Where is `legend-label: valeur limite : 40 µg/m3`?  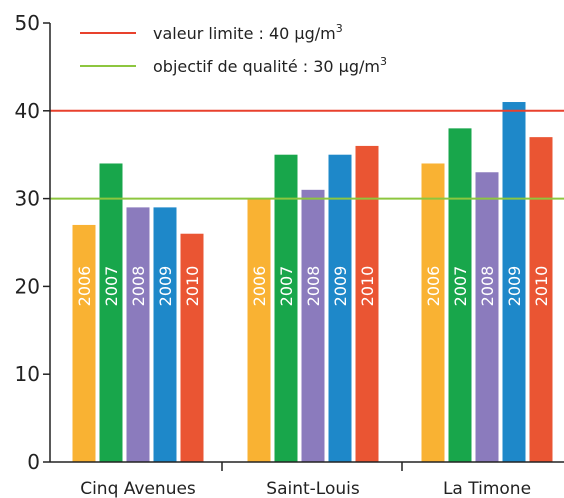 legend-label: valeur limite : 40 µg/m3 is located at coordinates (248, 32).